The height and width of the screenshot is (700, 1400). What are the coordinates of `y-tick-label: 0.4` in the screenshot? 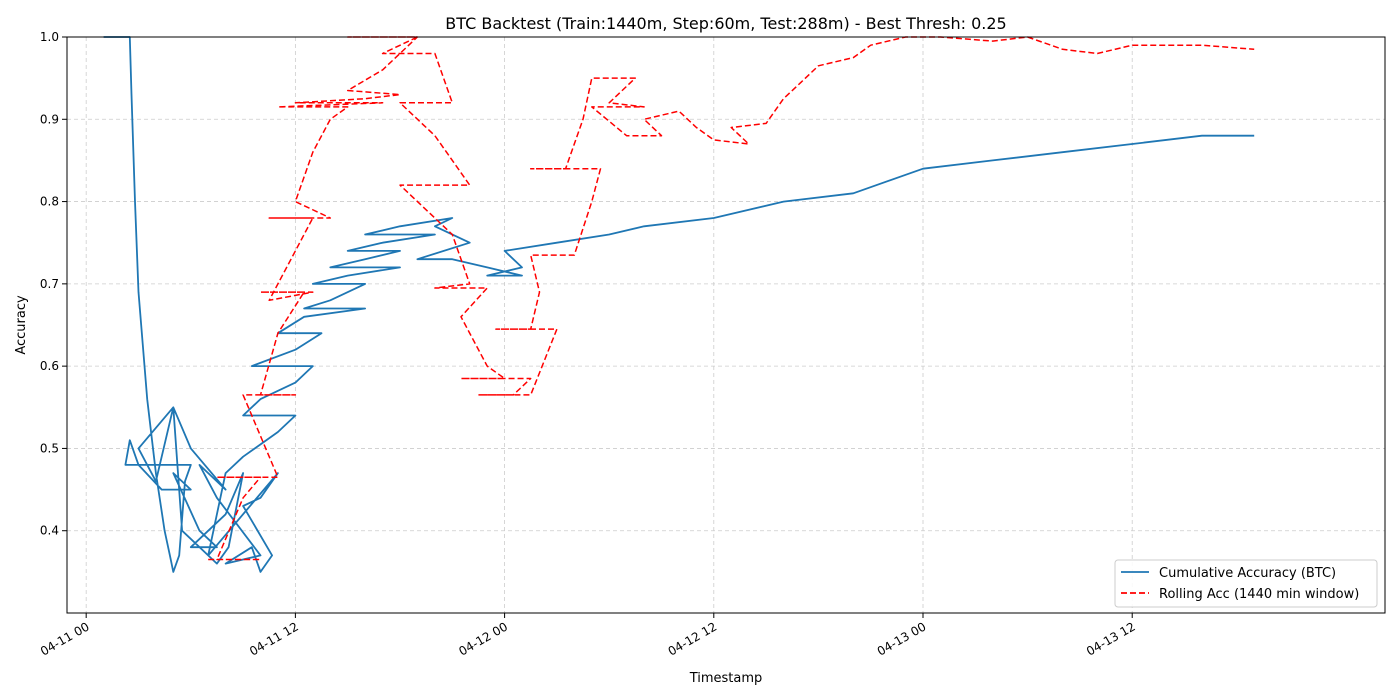 It's located at (49, 531).